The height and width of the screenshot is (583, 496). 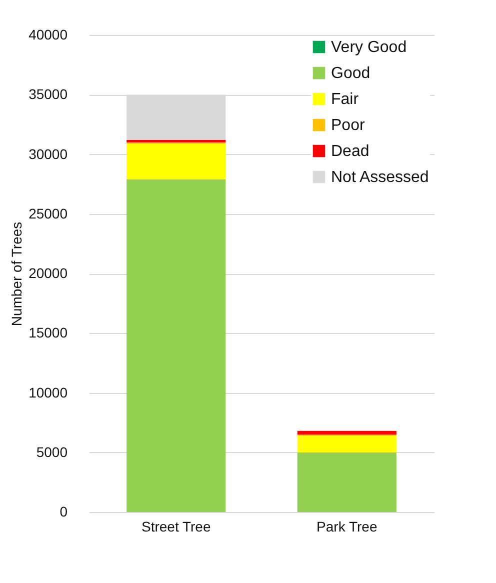 I want to click on legend-label: Fair, so click(x=345, y=99).